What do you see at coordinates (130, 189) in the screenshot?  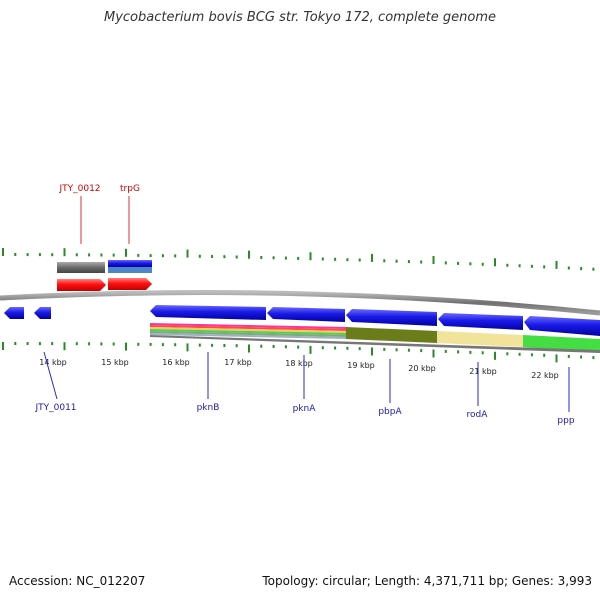 I see `gene-label-trpg: trpG` at bounding box center [130, 189].